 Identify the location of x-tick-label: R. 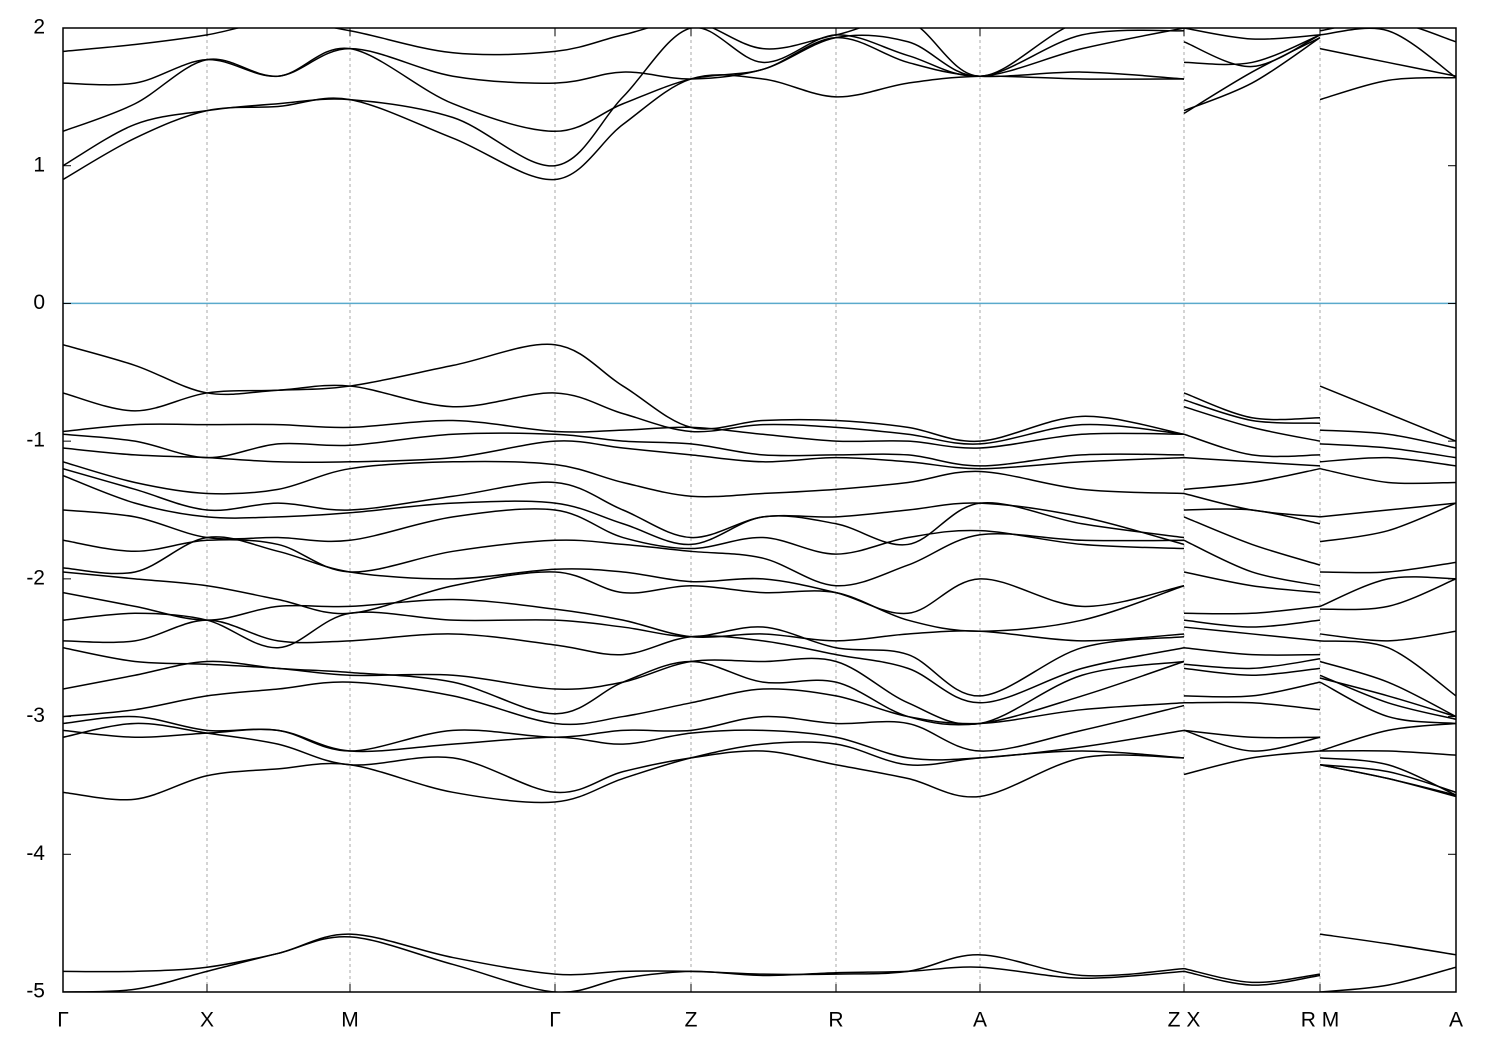
(835, 1020).